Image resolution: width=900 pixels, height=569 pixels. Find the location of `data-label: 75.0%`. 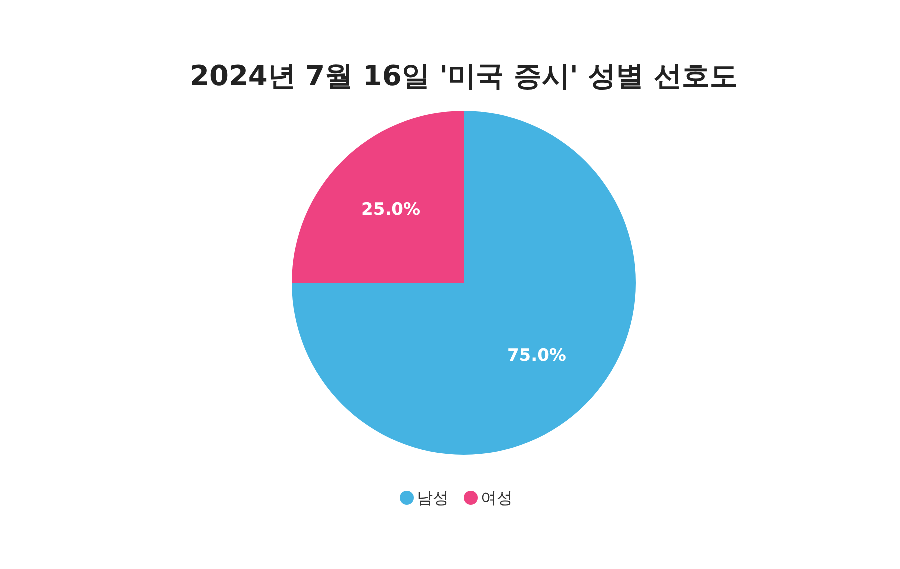

data-label: 75.0% is located at coordinates (536, 356).